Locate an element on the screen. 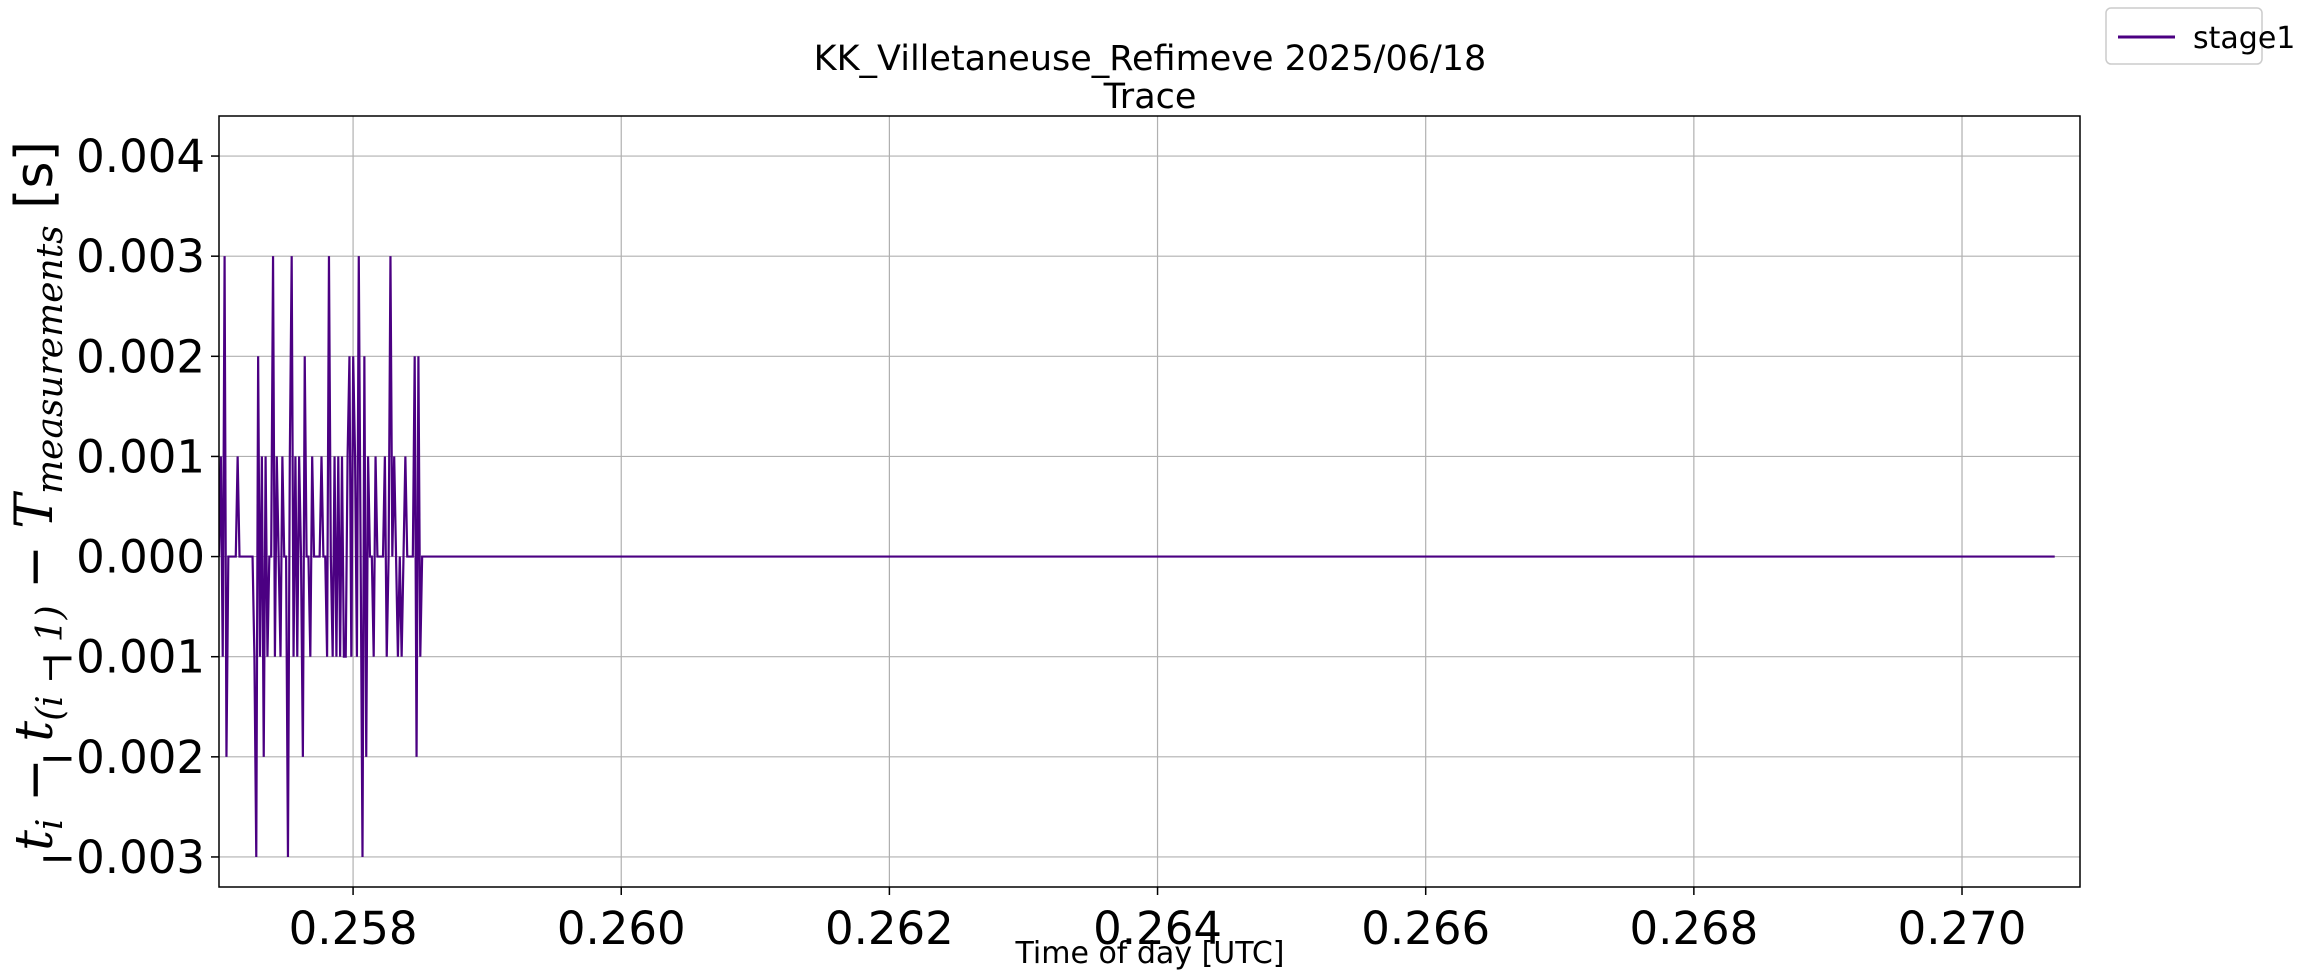 Image resolution: width=2314 pixels, height=977 pixels. y-tick-label: 0.002 is located at coordinates (140, 356).